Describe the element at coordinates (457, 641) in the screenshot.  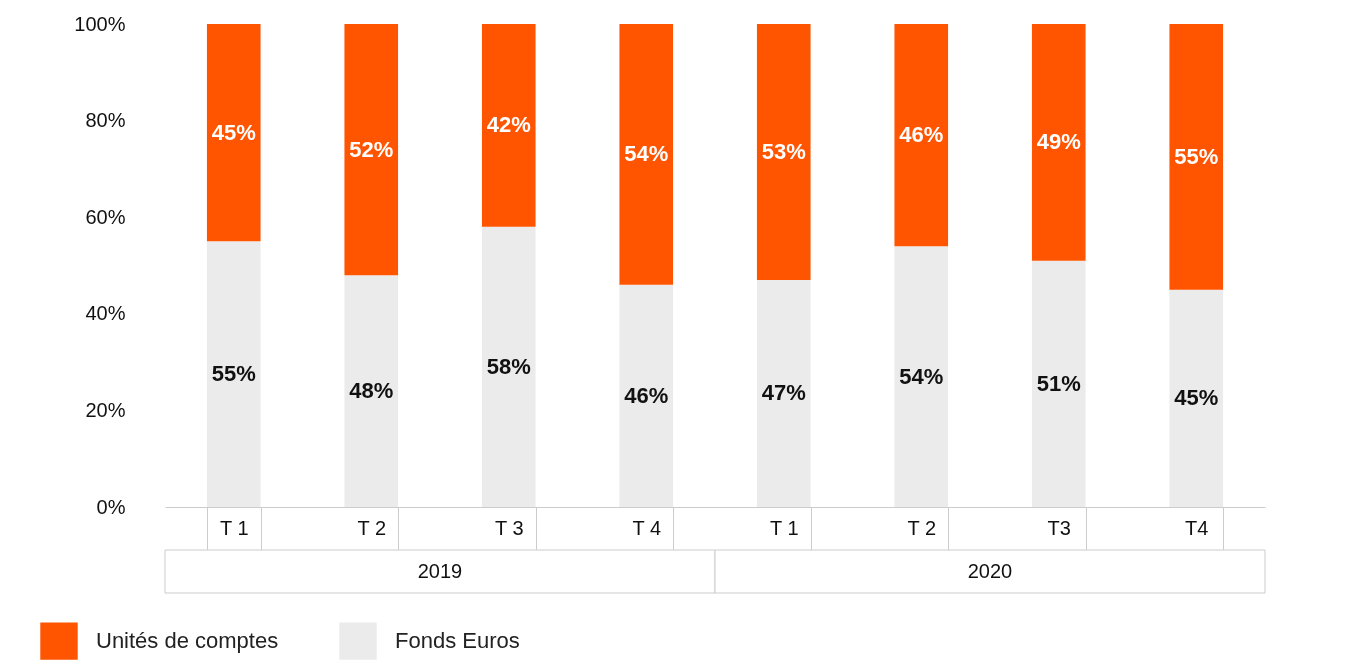
I see `legend-label: Fonds Euros` at that location.